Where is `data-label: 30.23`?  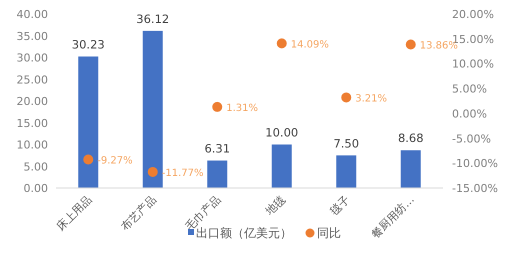 data-label: 30.23 is located at coordinates (88, 45).